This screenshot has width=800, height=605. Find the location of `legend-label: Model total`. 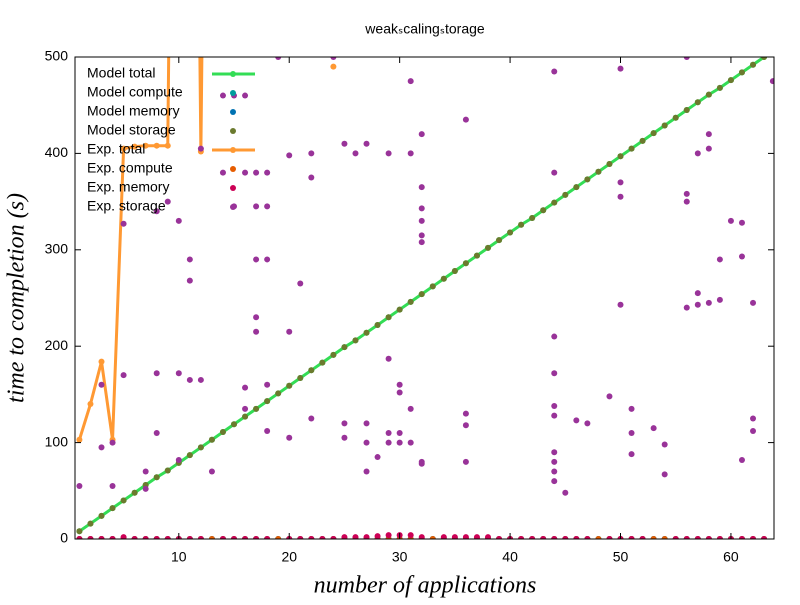

legend-label: Model total is located at coordinates (121, 73).